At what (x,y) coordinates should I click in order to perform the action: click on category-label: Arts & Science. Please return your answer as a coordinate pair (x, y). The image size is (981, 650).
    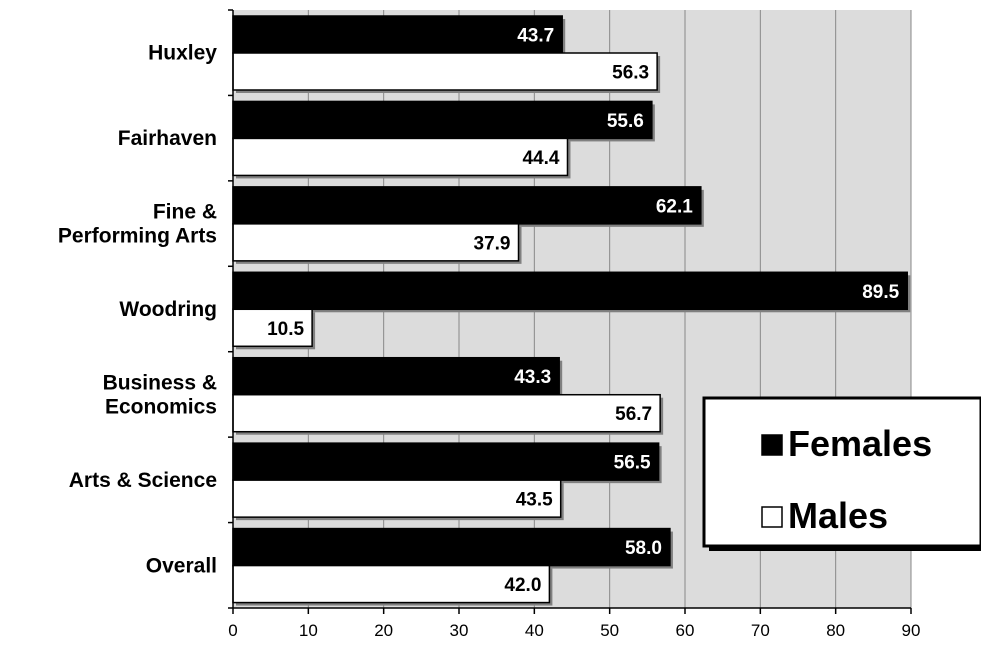
    Looking at the image, I should click on (143, 480).